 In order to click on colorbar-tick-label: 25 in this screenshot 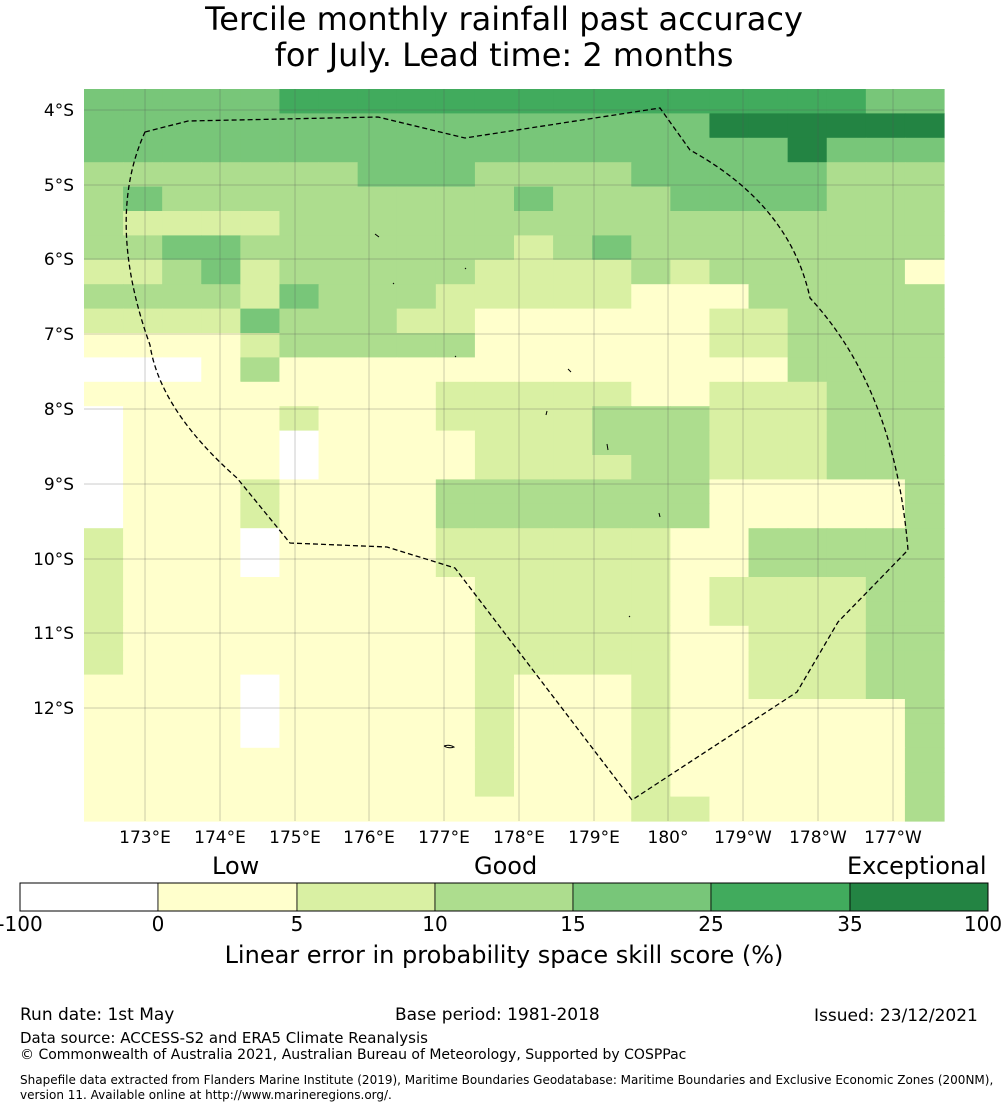, I will do `click(711, 924)`.